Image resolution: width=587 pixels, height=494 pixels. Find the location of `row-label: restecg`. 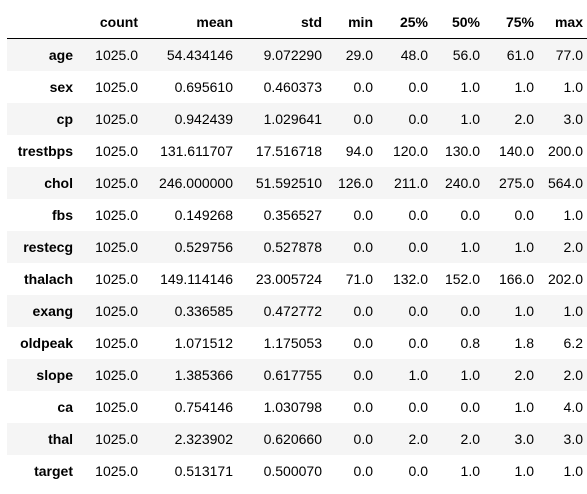

row-label: restecg is located at coordinates (48, 247).